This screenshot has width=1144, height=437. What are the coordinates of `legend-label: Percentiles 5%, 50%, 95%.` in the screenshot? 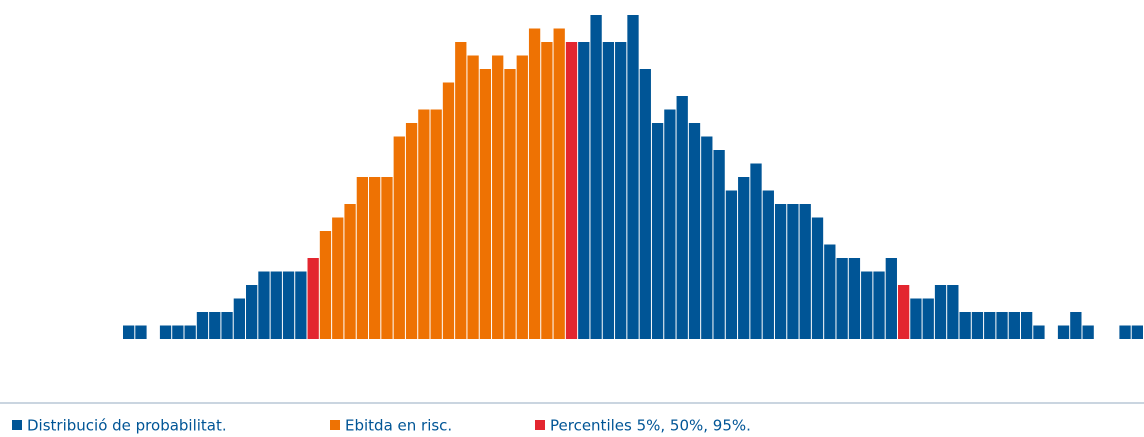 It's located at (650, 426).